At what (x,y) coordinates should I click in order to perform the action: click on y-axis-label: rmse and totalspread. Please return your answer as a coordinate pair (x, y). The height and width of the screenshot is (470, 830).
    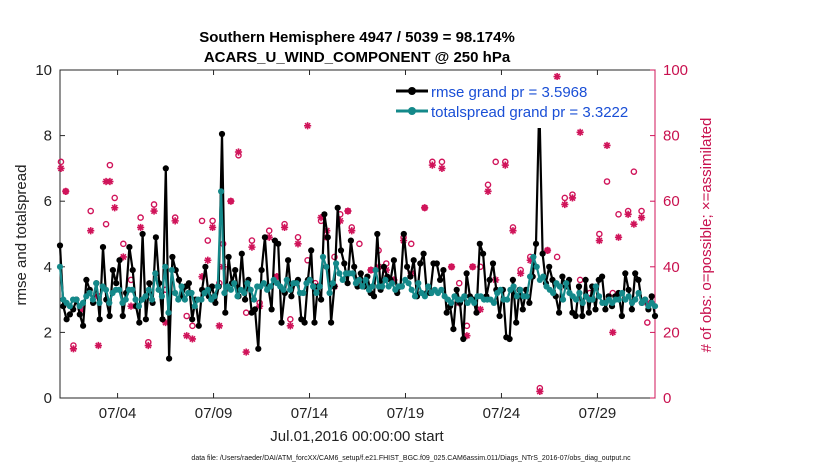
    Looking at the image, I should click on (21, 235).